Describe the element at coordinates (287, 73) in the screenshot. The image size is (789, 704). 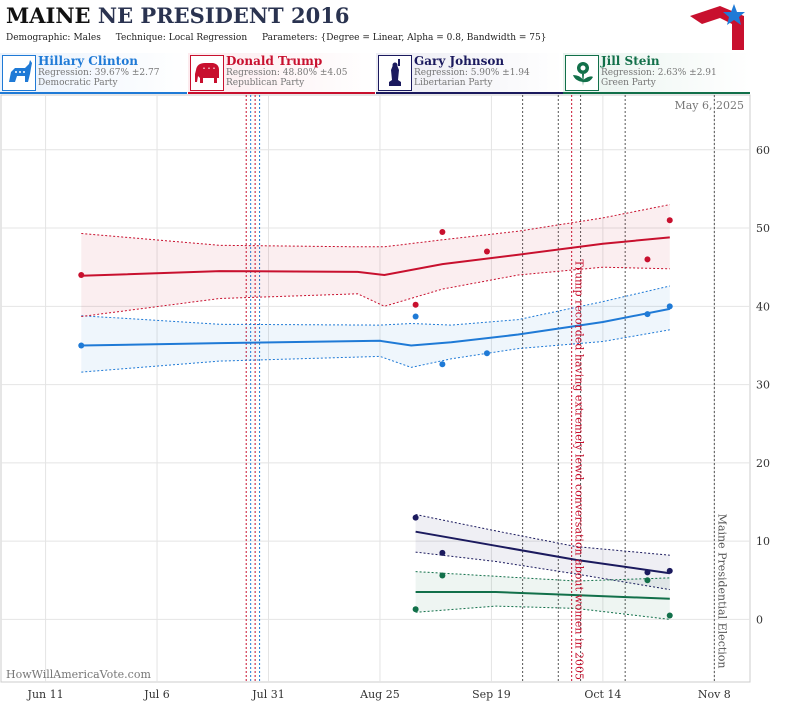
I see `candidate-regression: Regression: 48.80% ±4.05` at that location.